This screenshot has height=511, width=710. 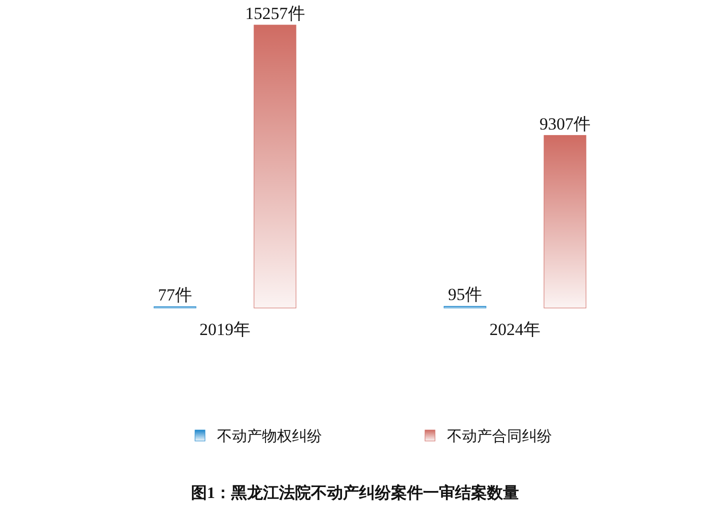 What do you see at coordinates (499, 436) in the screenshot?
I see `legend-label: 不动产合同纠纷` at bounding box center [499, 436].